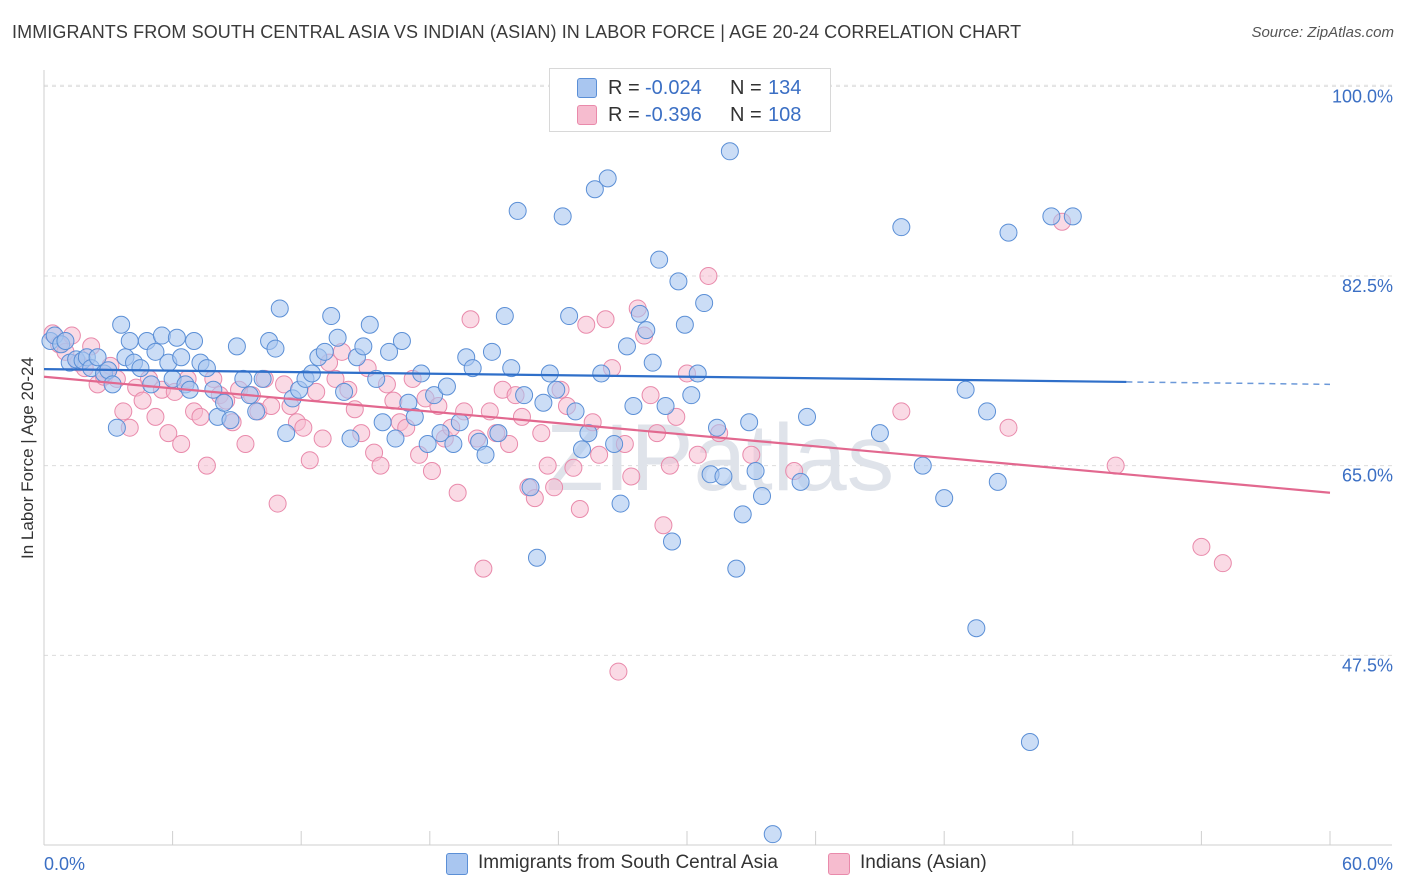  Describe the element at coordinates (587, 115) in the screenshot. I see `legend-swatch-pink` at that location.